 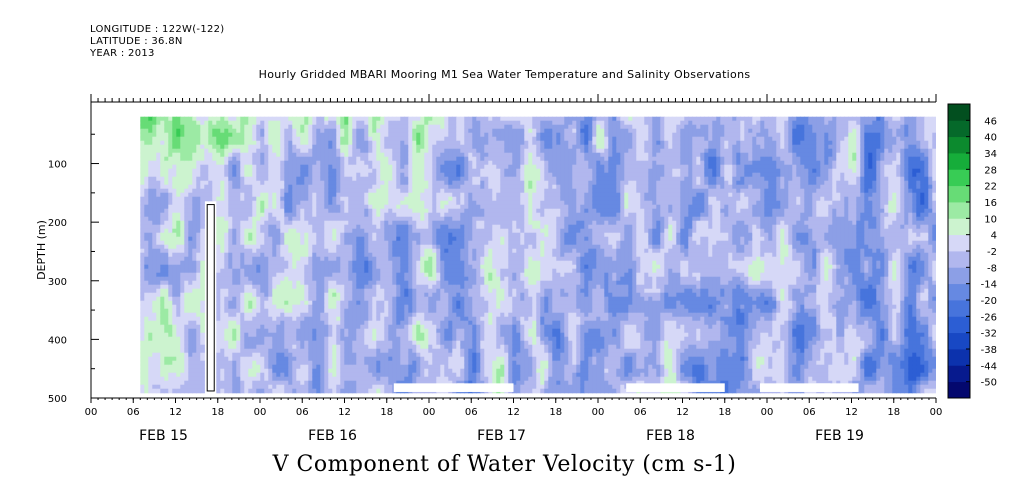 I want to click on day-label: FEB 19, so click(x=839, y=436).